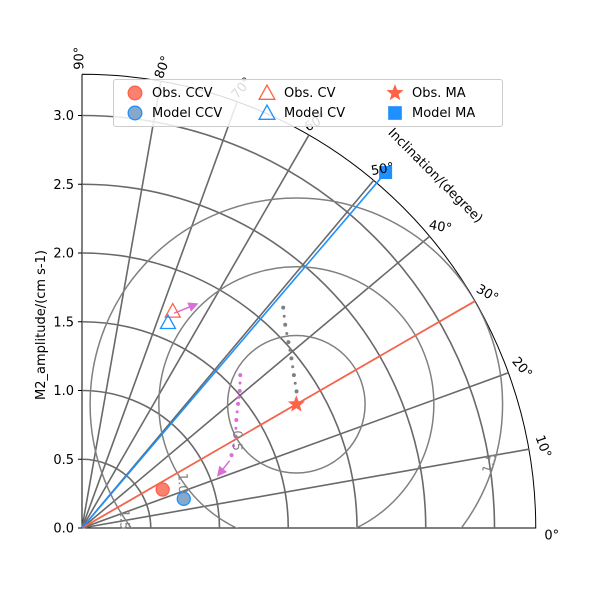 This screenshot has width=600, height=600. What do you see at coordinates (315, 113) in the screenshot?
I see `legend-label-3: Model CV` at bounding box center [315, 113].